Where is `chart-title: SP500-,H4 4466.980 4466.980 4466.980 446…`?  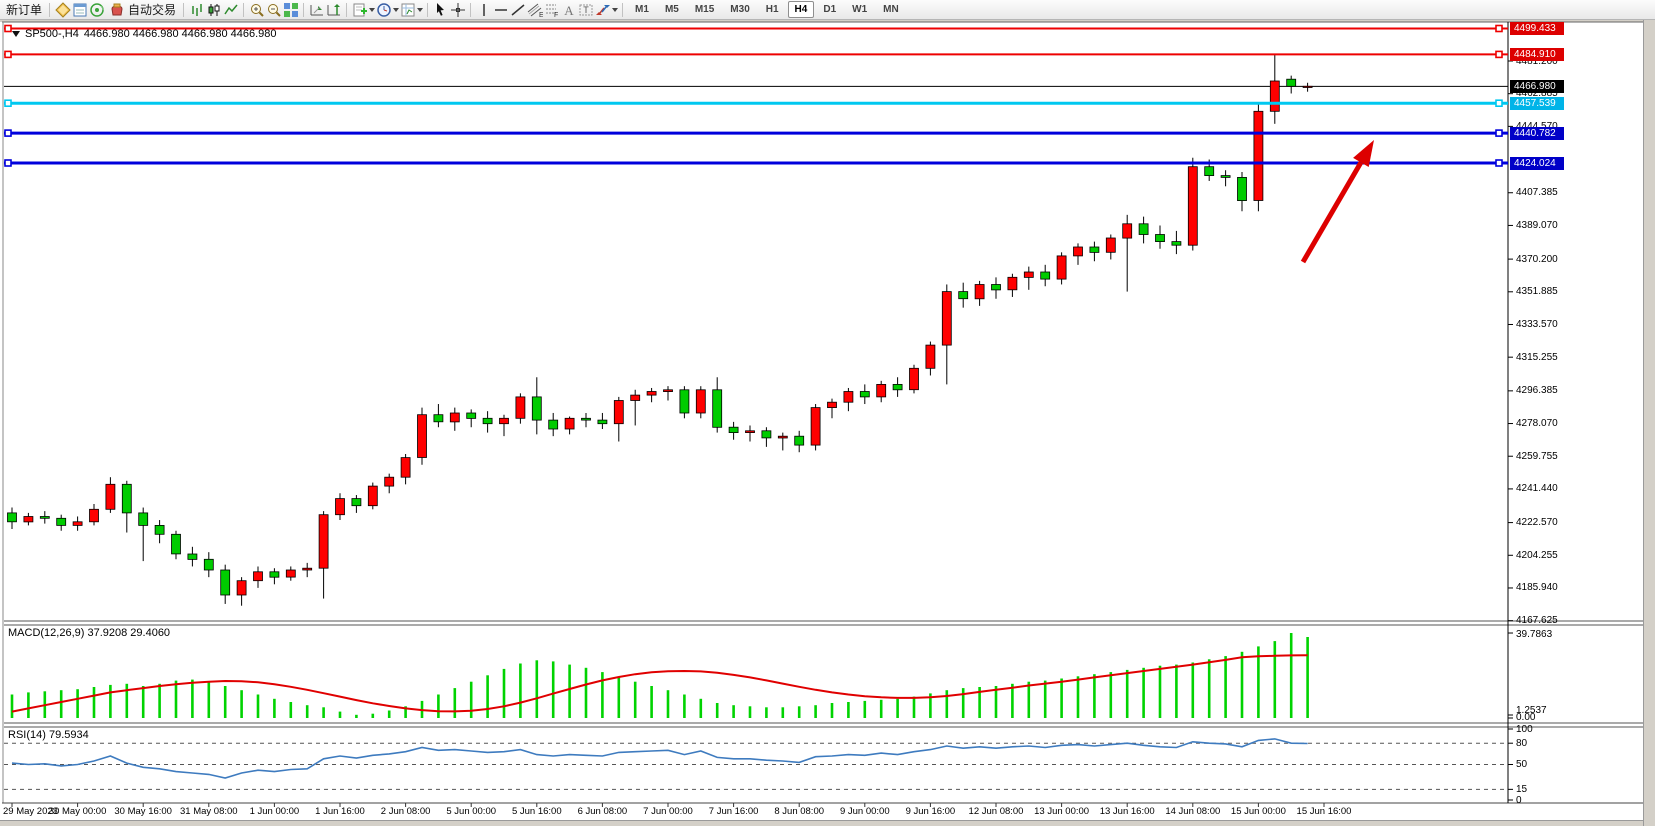
chart-title: SP500-,H4 4466.980 4466.980 4466.980 446… is located at coordinates (144, 34).